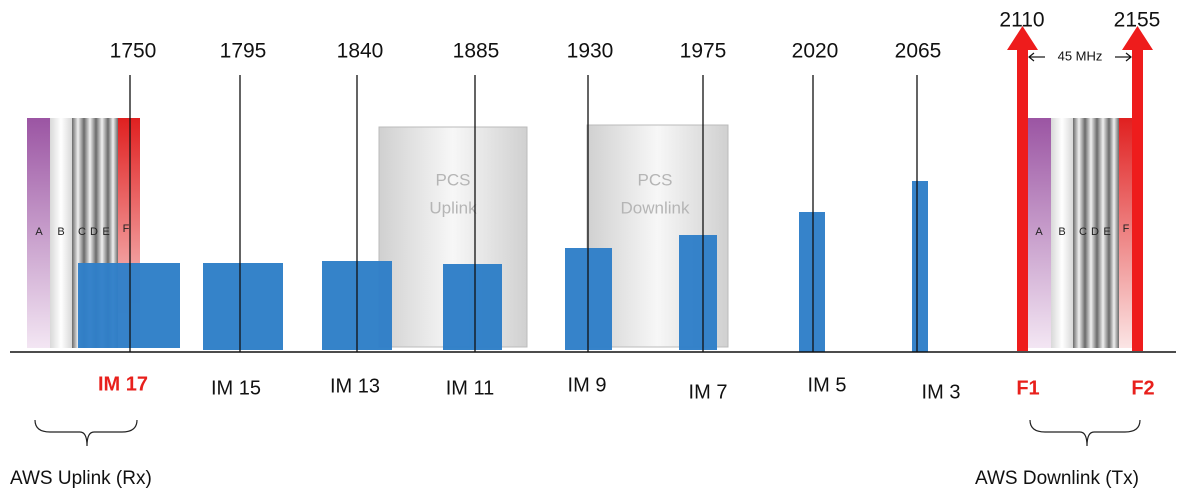 This screenshot has width=1191, height=494. What do you see at coordinates (703, 51) in the screenshot?
I see `frequency-label: 1975` at bounding box center [703, 51].